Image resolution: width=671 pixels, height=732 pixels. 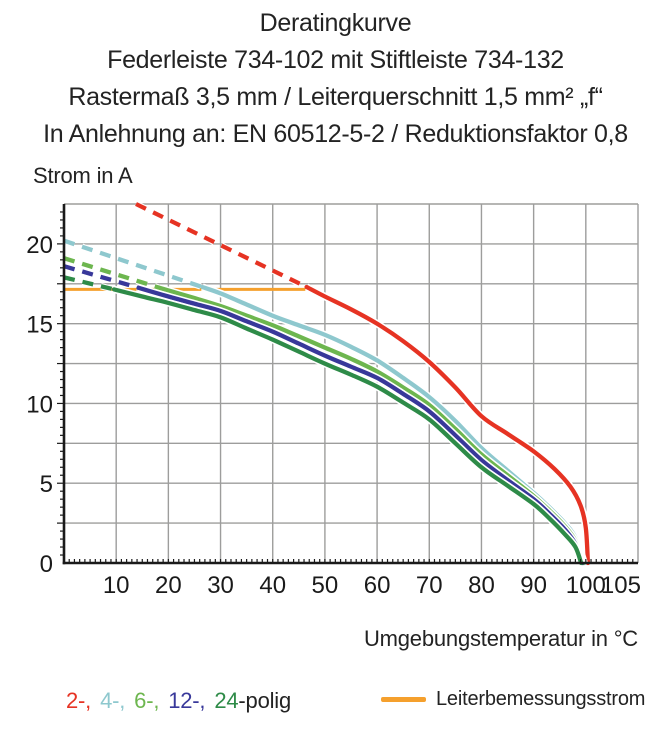 I want to click on curve-24-polig-dashed, so click(x=89, y=283).